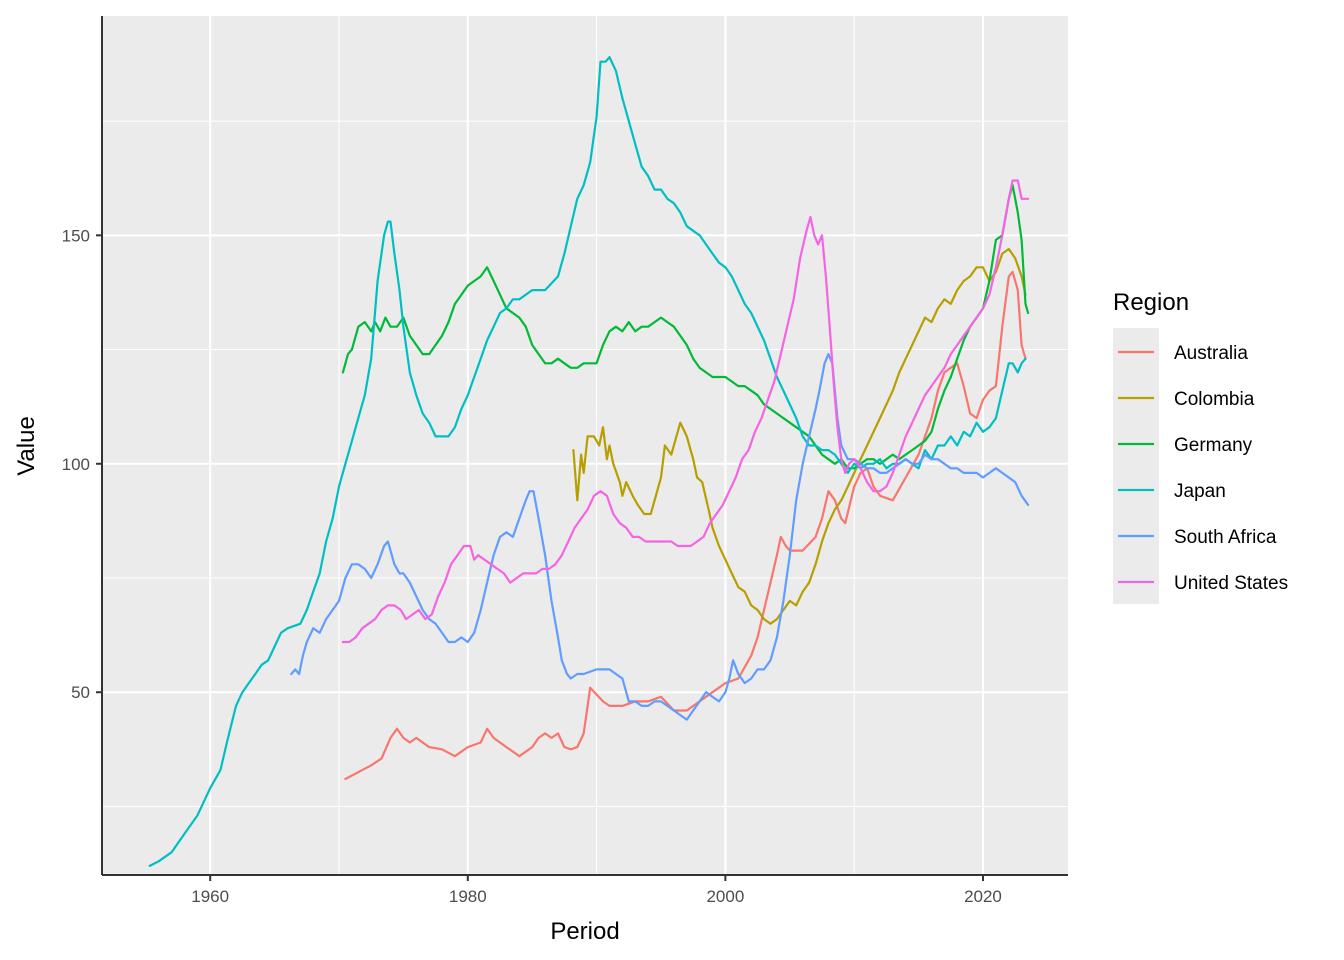 The height and width of the screenshot is (960, 1344). What do you see at coordinates (76, 235) in the screenshot?
I see `y-tick-label: 150` at bounding box center [76, 235].